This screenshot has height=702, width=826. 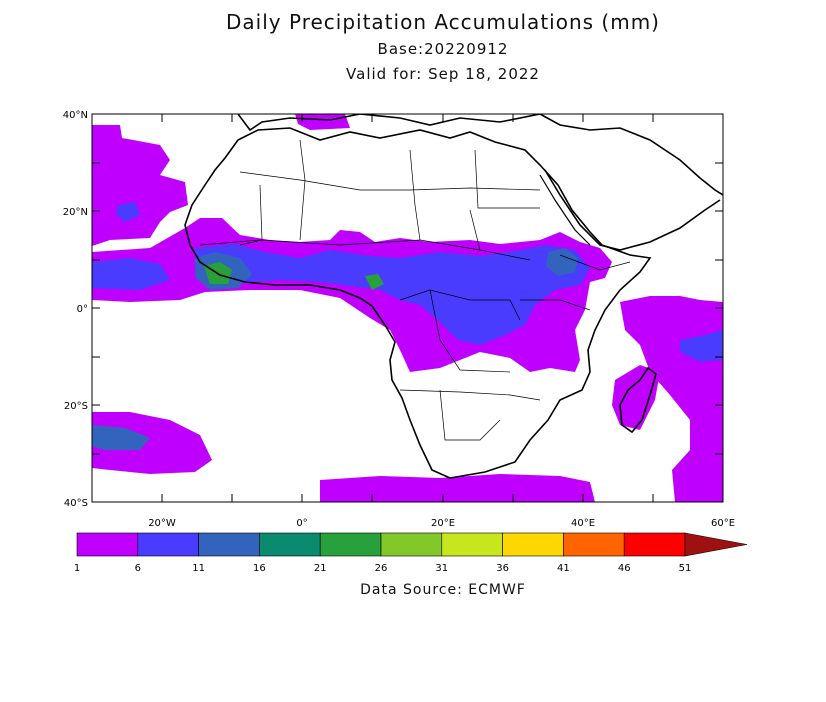 What do you see at coordinates (259, 568) in the screenshot?
I see `scale-label: 16` at bounding box center [259, 568].